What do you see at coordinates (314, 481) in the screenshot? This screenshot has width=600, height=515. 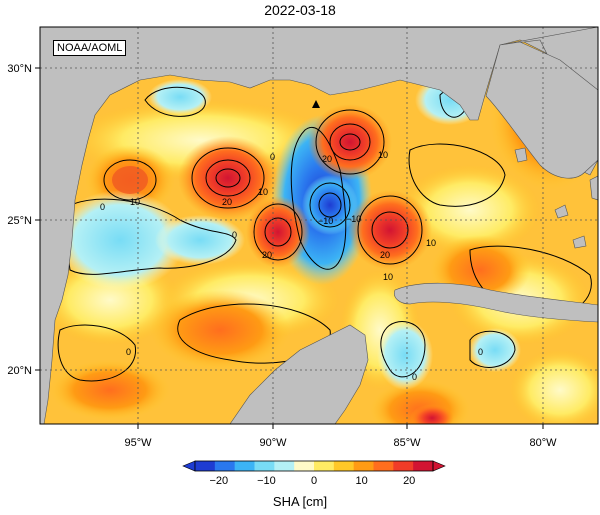 I see `colorbar-tick-label: 0` at bounding box center [314, 481].